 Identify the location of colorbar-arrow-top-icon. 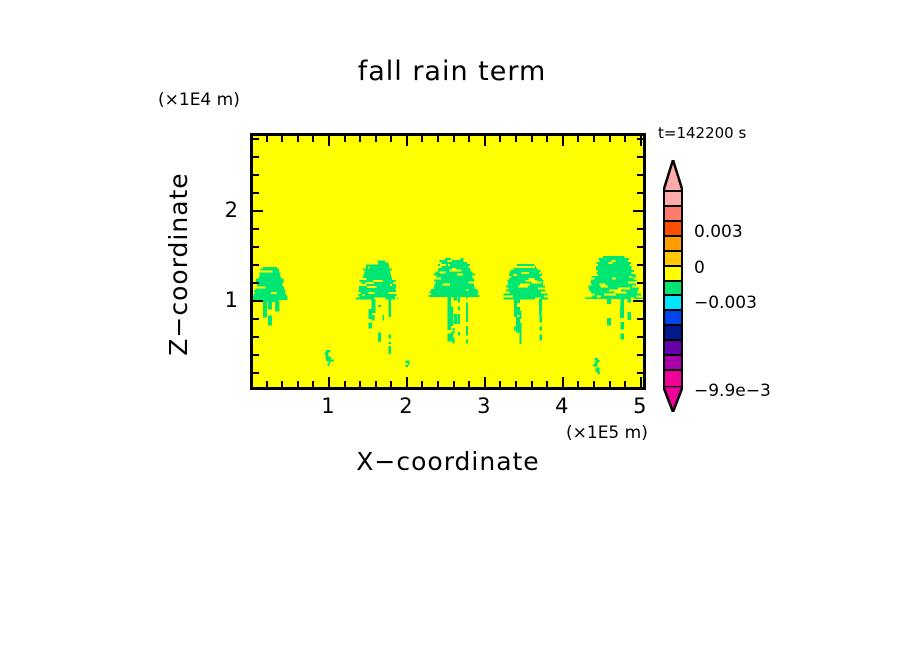
(673, 176).